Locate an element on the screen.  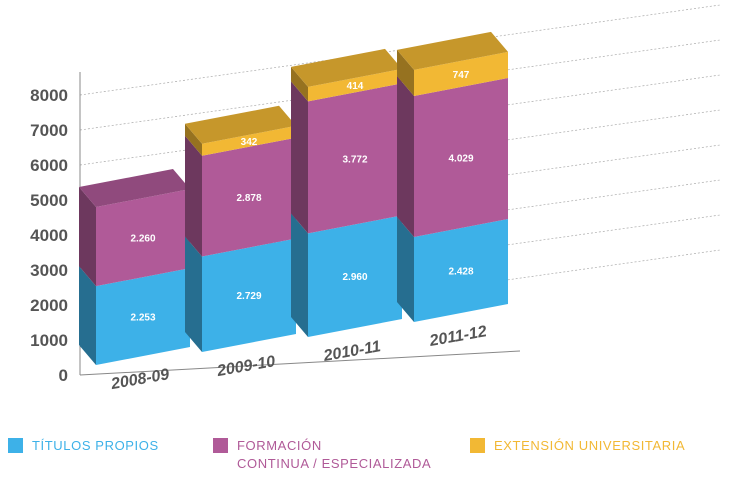
legend-label-line1: TÍTULOS PROPIOS is located at coordinates (95, 445).